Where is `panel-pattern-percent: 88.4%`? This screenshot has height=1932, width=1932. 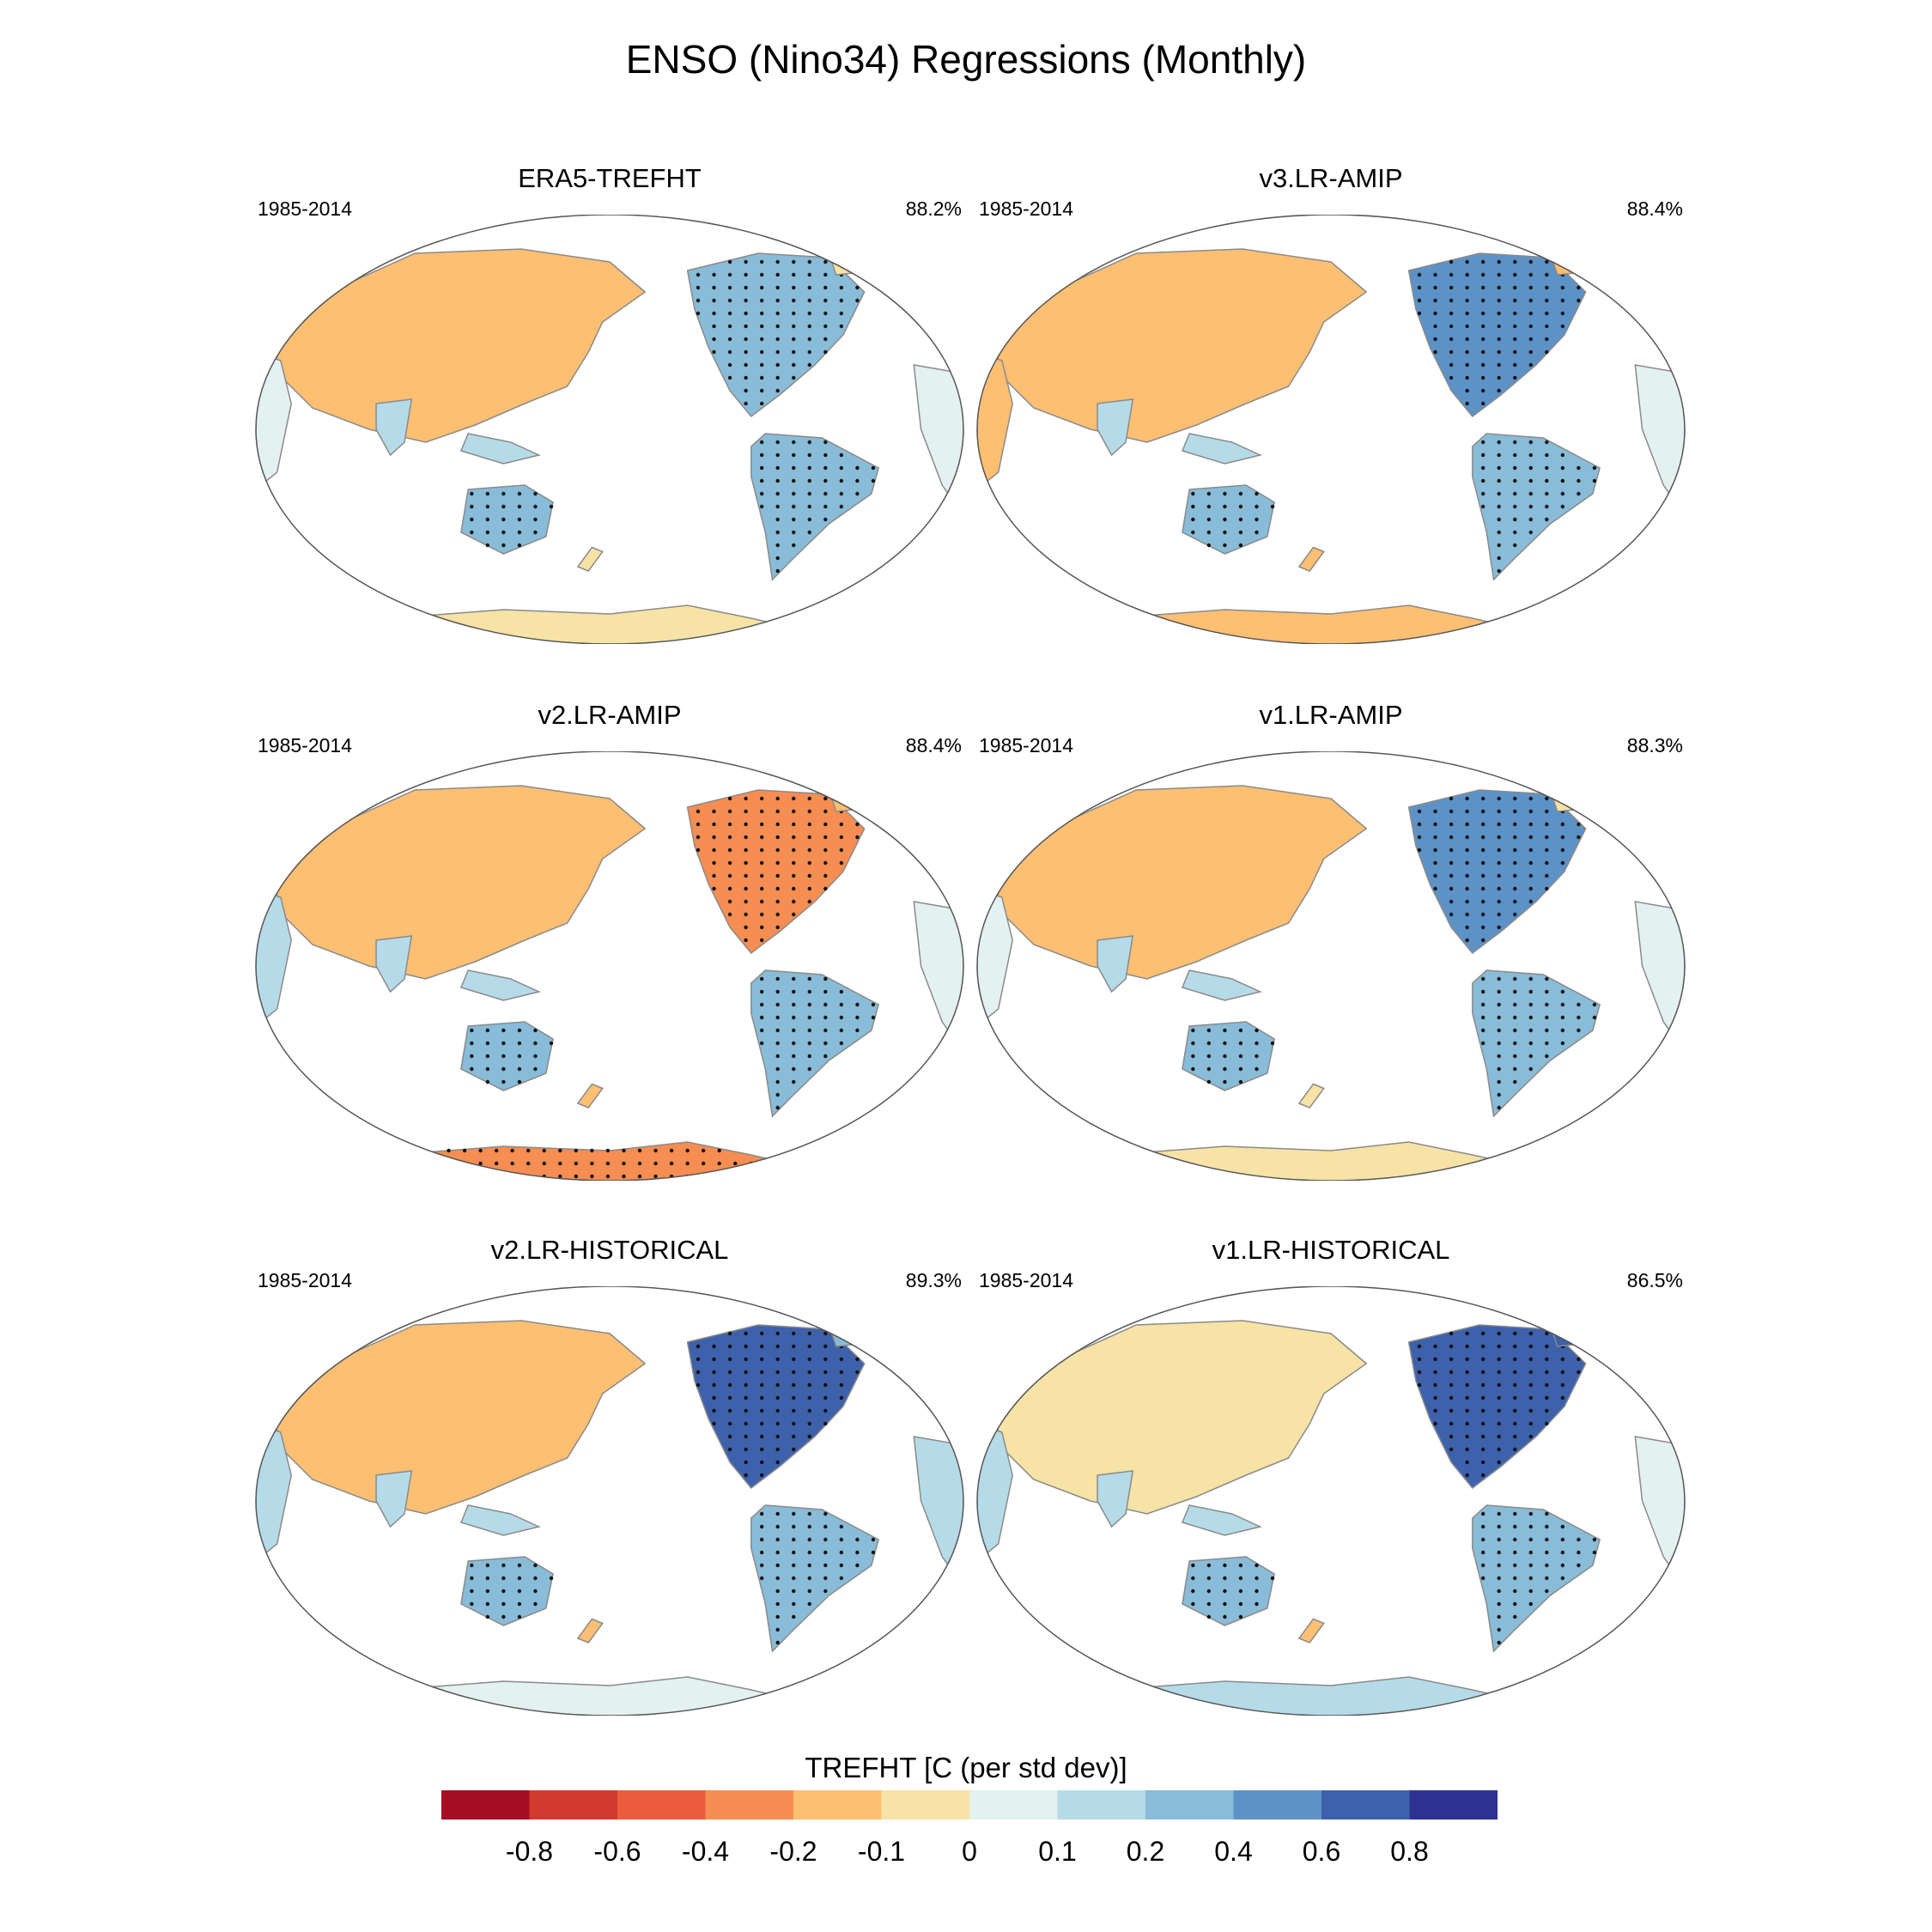 panel-pattern-percent: 88.4% is located at coordinates (1654, 208).